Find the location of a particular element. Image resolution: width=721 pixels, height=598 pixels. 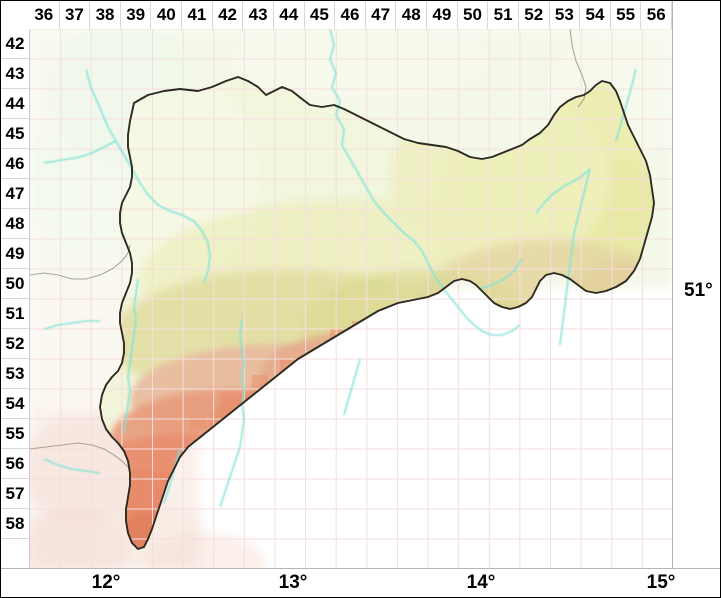

column-header-55: 55 is located at coordinates (626, 15).